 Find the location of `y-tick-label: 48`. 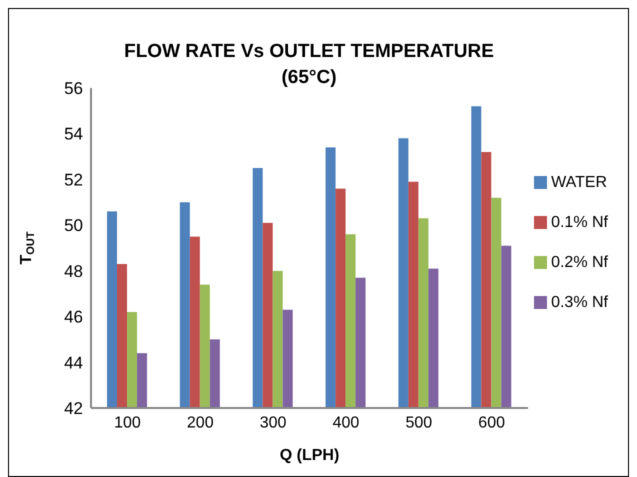

y-tick-label: 48 is located at coordinates (73, 271).